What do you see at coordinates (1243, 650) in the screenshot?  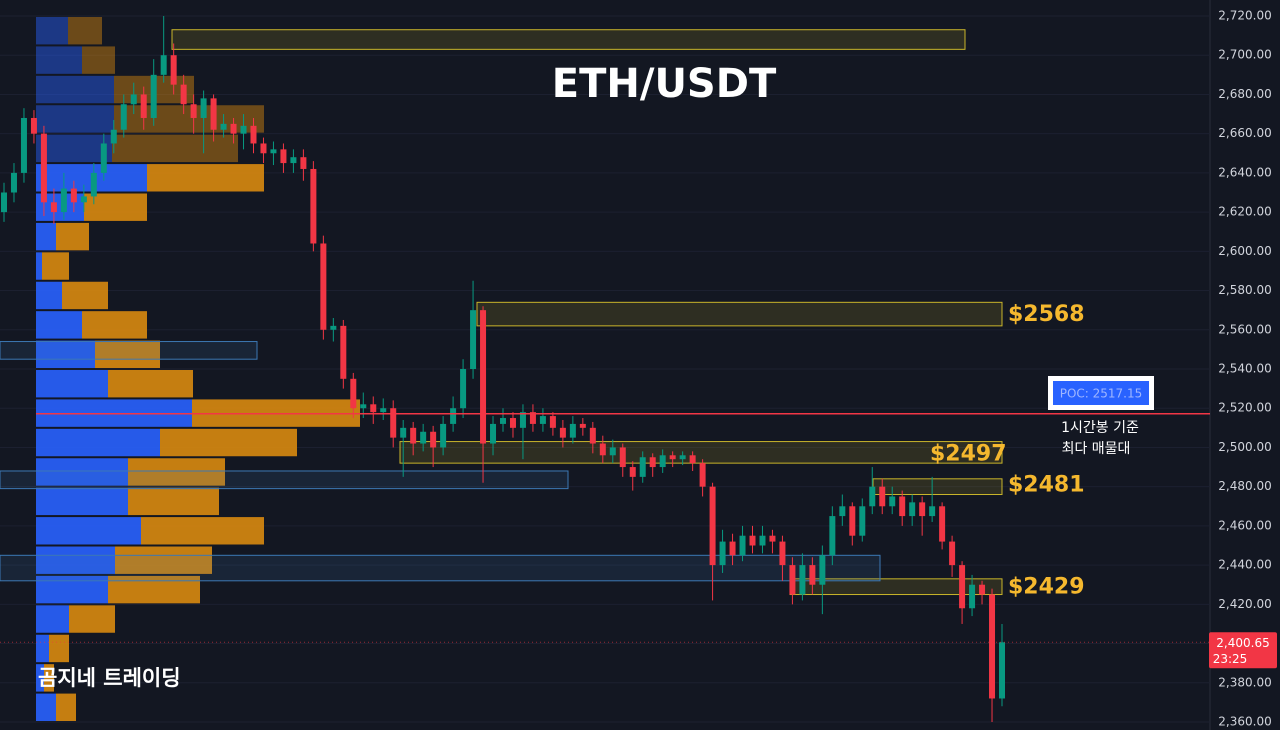 I see `last-price-tag` at bounding box center [1243, 650].